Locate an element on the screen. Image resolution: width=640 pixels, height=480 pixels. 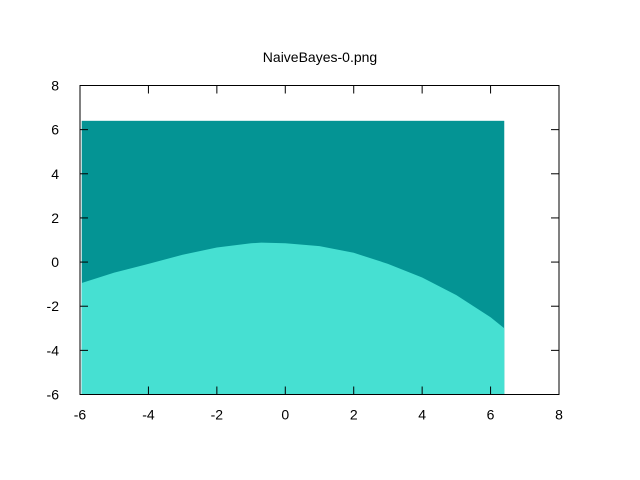
y-tick-label: -6 is located at coordinates (53, 395).